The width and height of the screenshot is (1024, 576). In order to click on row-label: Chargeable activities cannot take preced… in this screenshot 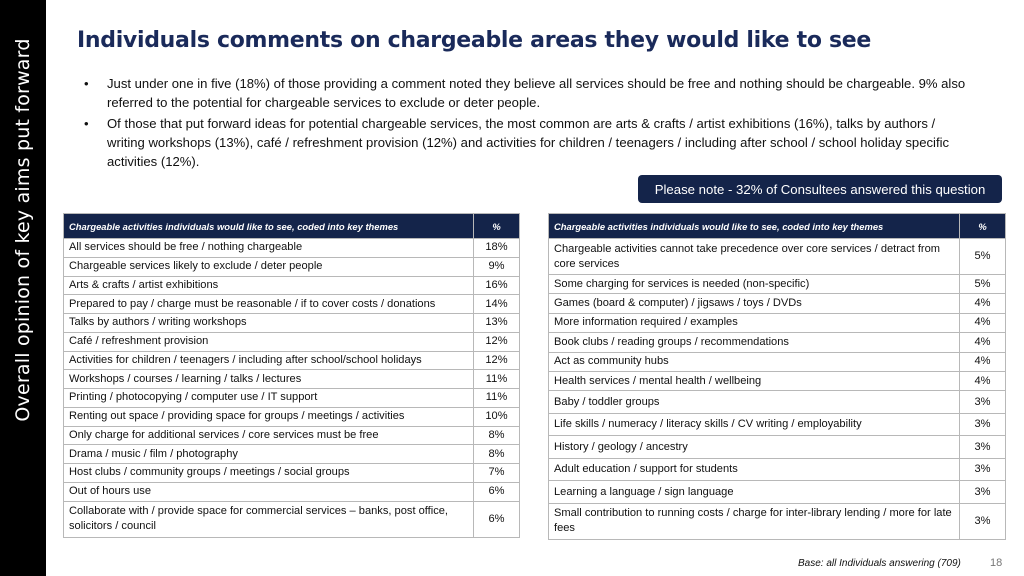, I will do `click(754, 256)`.